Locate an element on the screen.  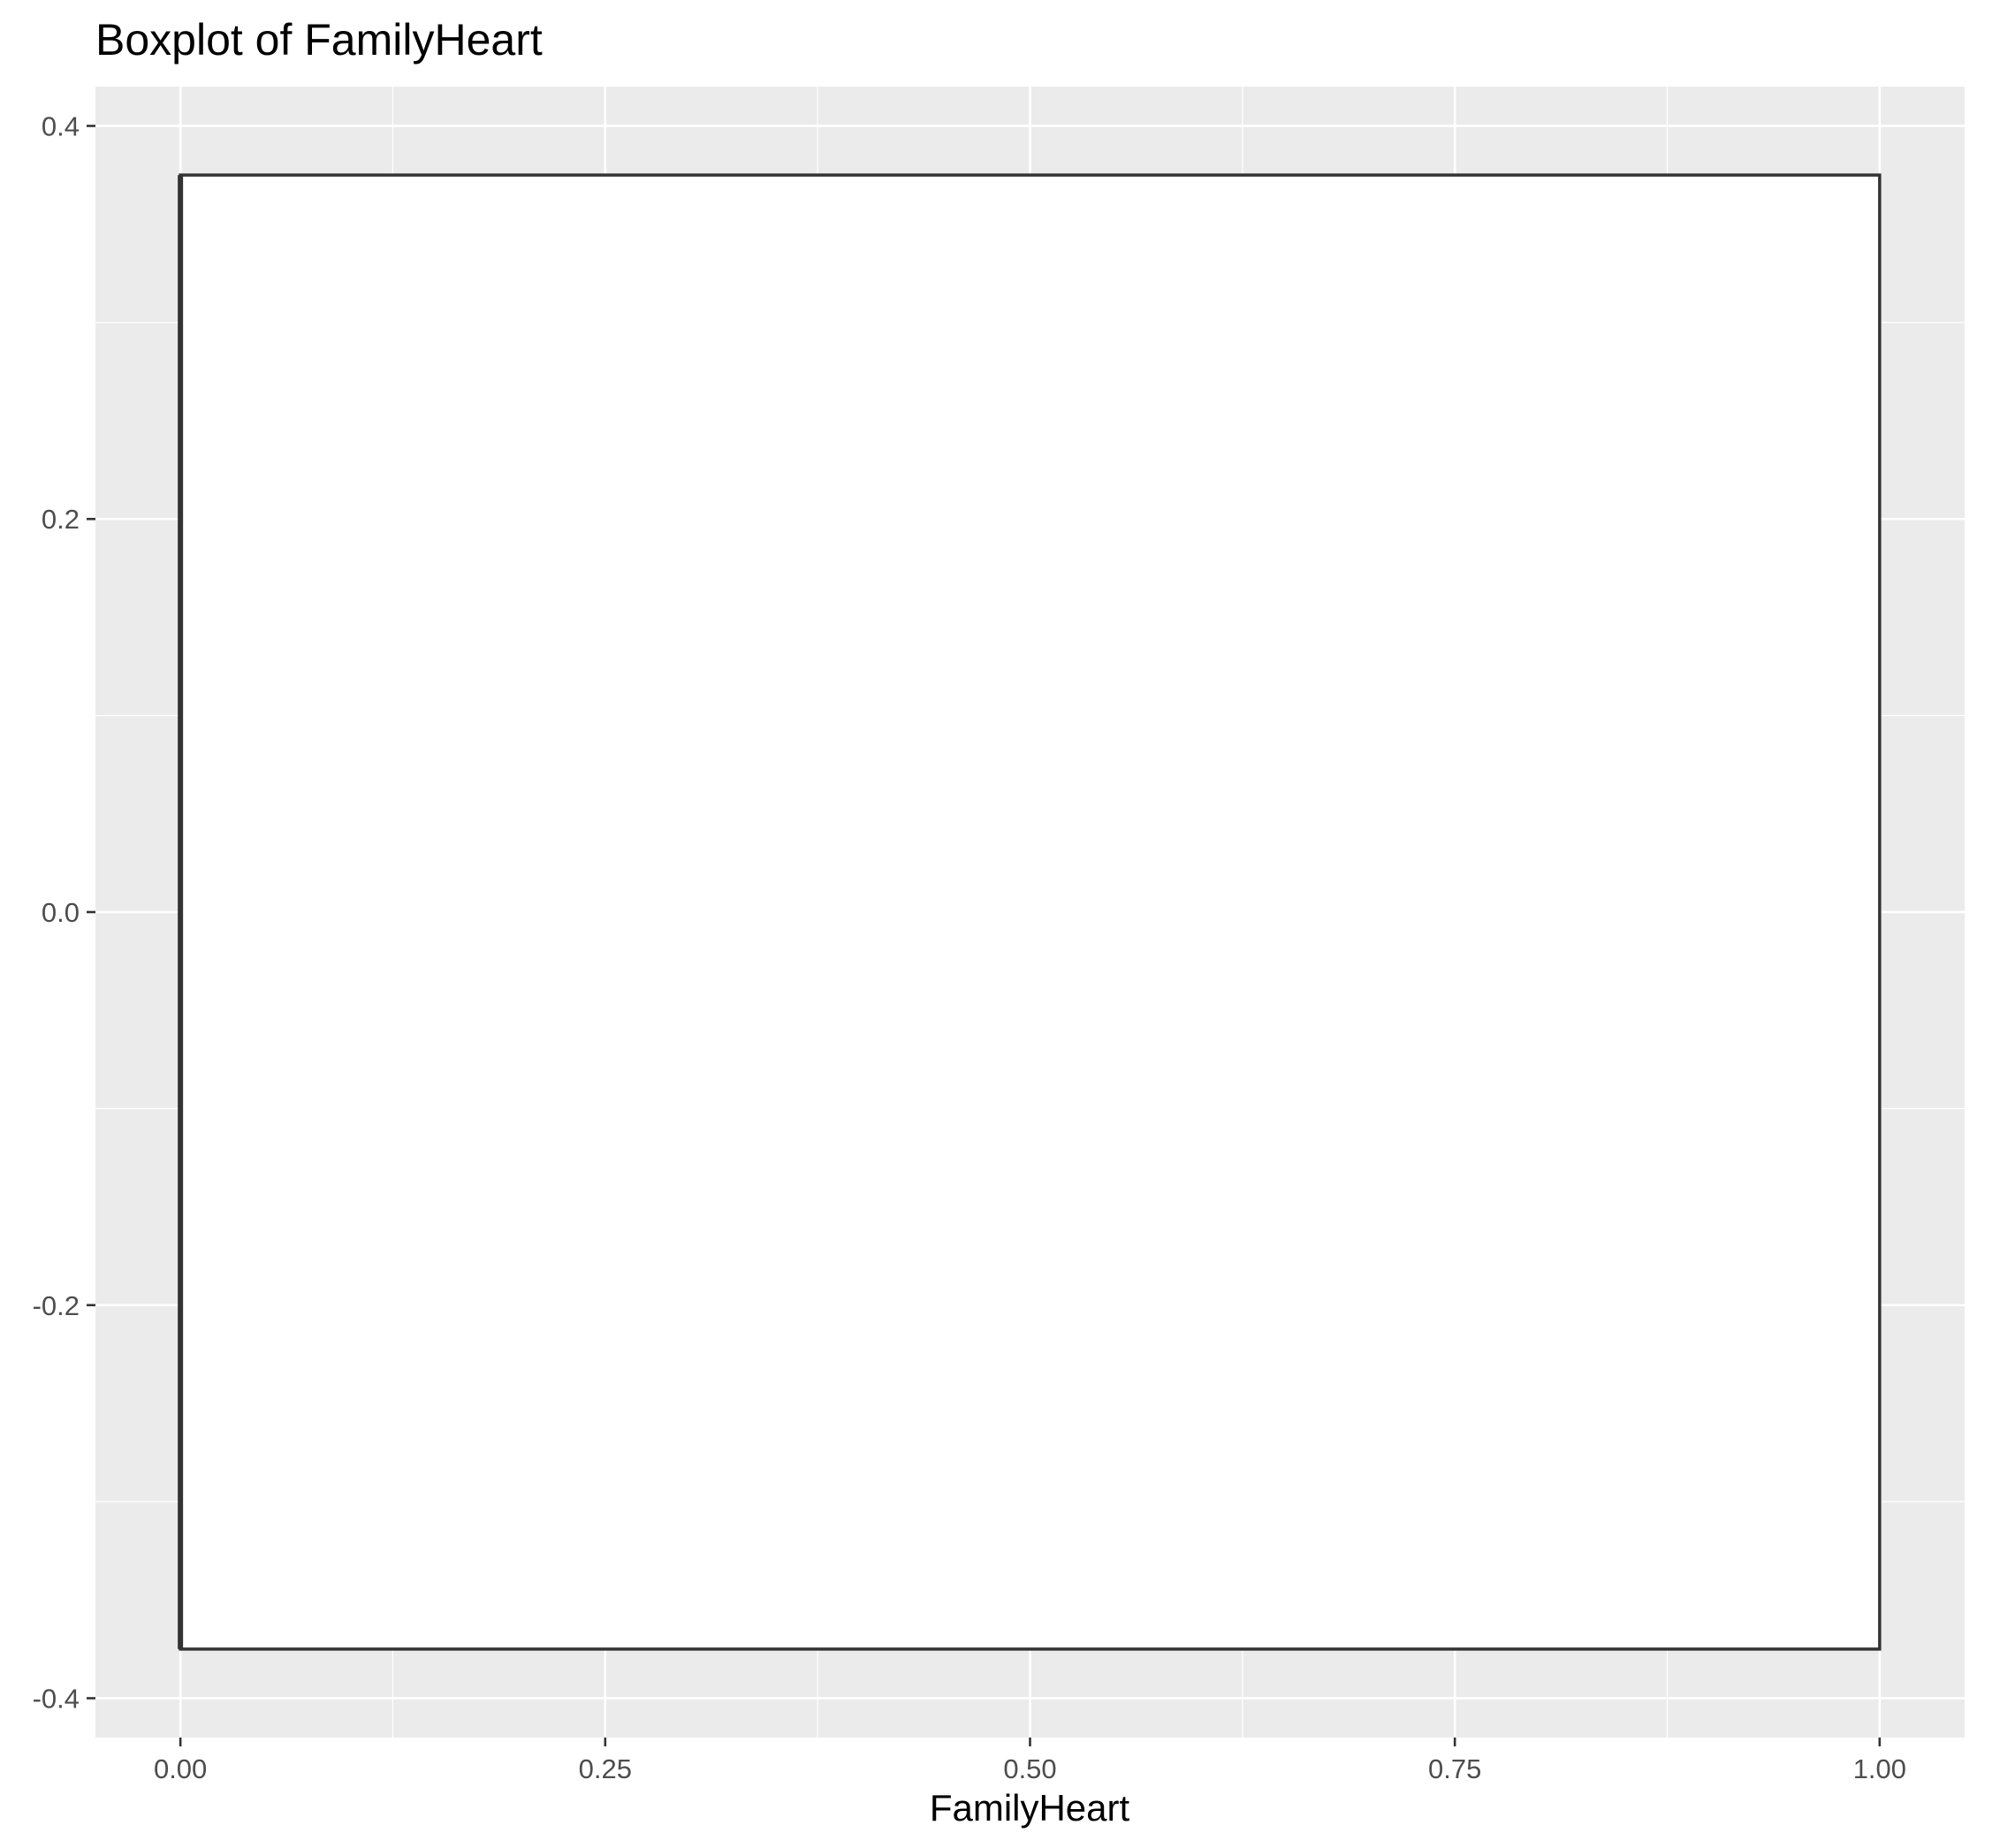
x-tick-label: 0.00 is located at coordinates (181, 1768).